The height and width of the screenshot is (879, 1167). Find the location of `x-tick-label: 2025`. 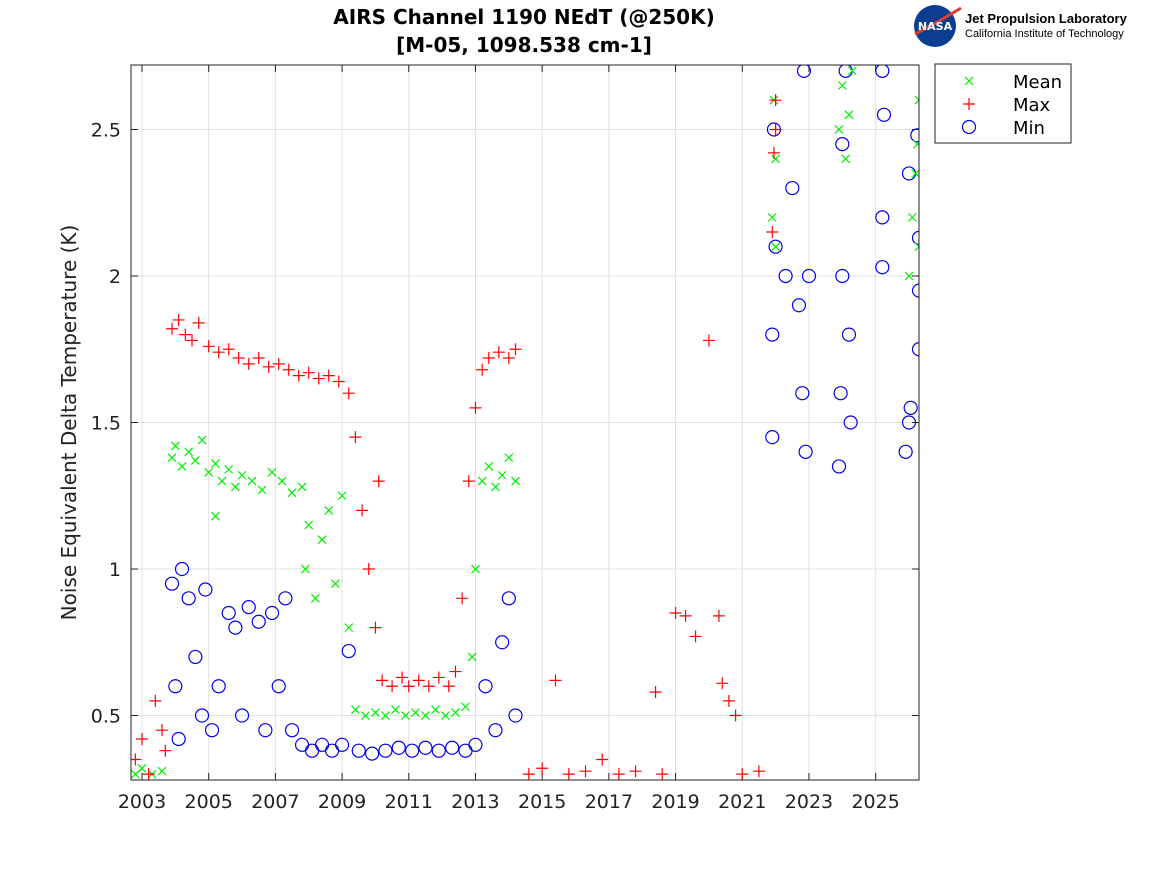

x-tick-label: 2025 is located at coordinates (875, 802).